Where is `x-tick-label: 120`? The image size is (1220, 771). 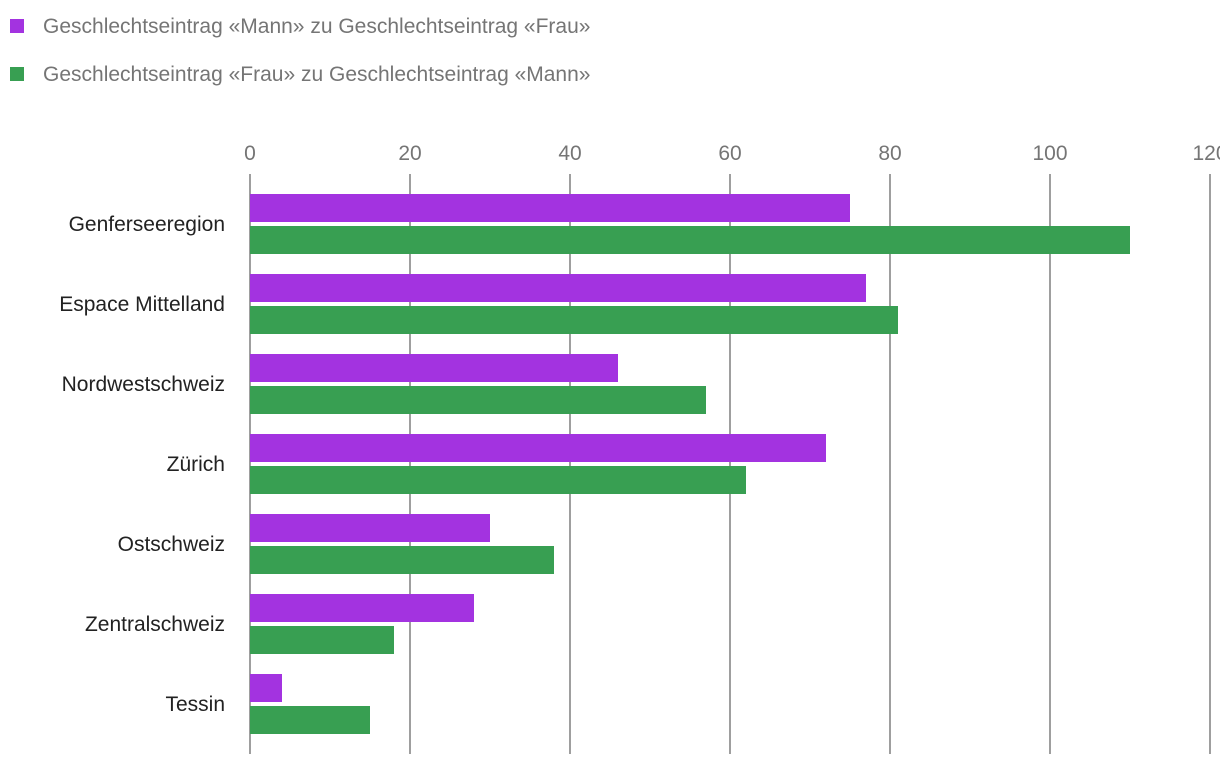 x-tick-label: 120 is located at coordinates (1206, 153).